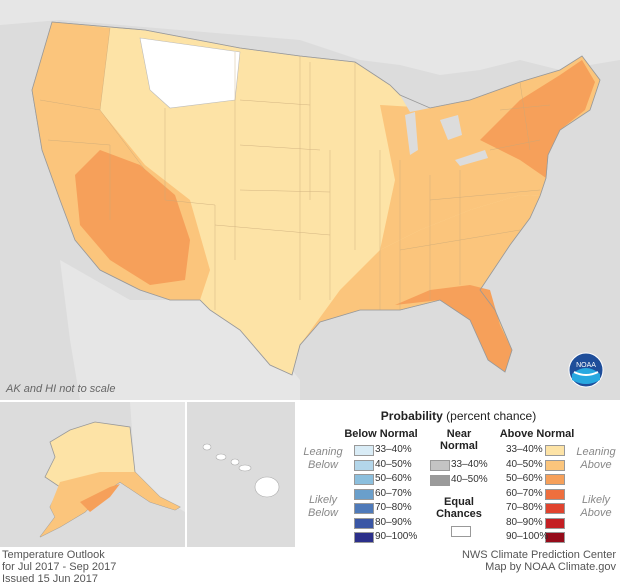  What do you see at coordinates (393, 522) in the screenshot?
I see `below-normal-label: 80–90%` at bounding box center [393, 522].